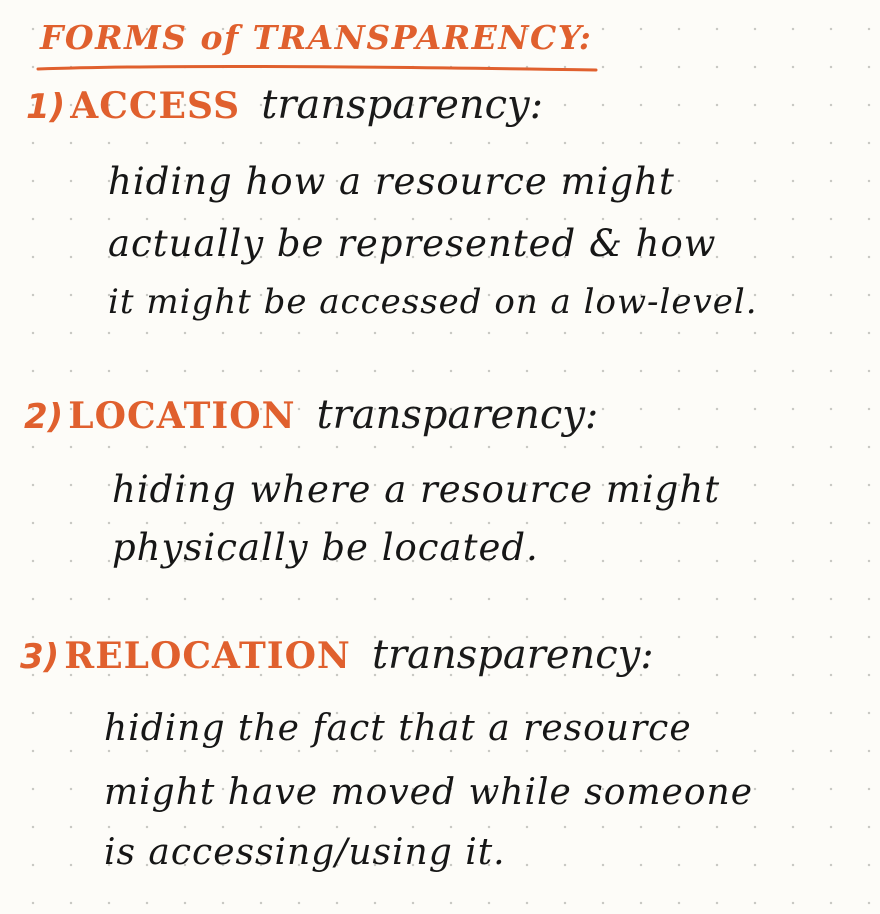  What do you see at coordinates (46, 107) in the screenshot?
I see `section-number: 1)` at bounding box center [46, 107].